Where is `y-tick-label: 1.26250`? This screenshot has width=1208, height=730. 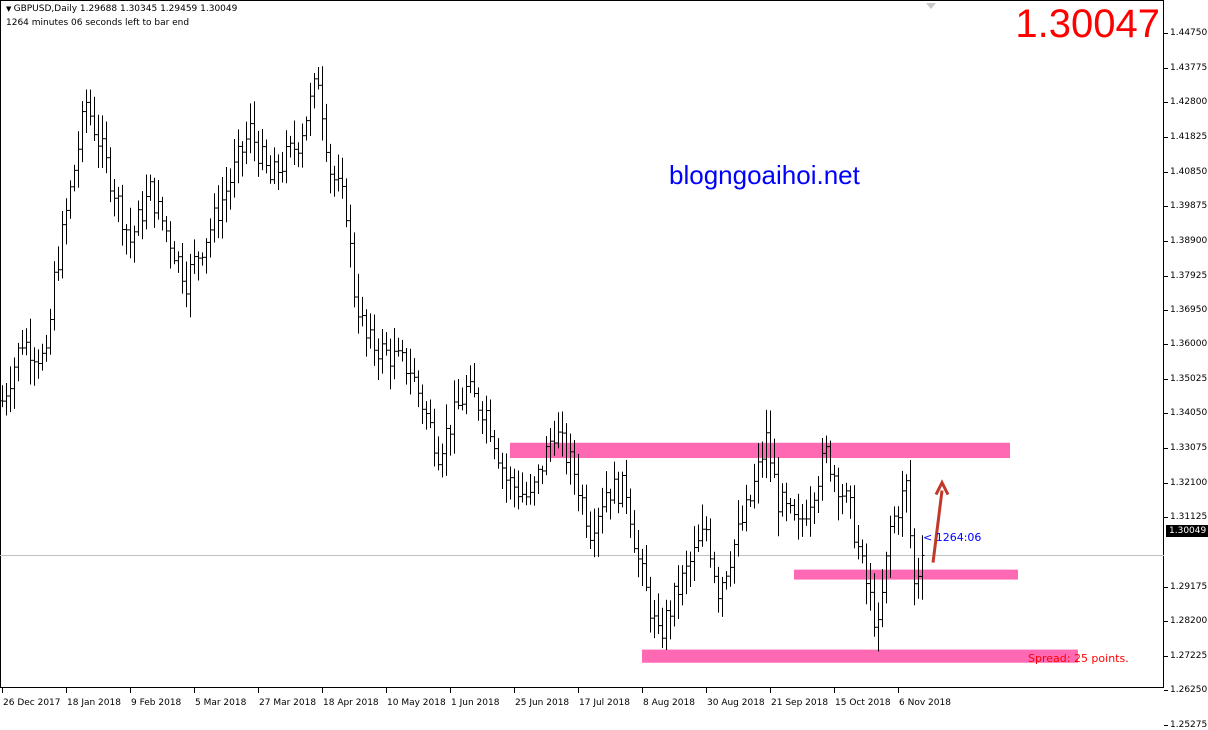
y-tick-label: 1.26250 is located at coordinates (1189, 690).